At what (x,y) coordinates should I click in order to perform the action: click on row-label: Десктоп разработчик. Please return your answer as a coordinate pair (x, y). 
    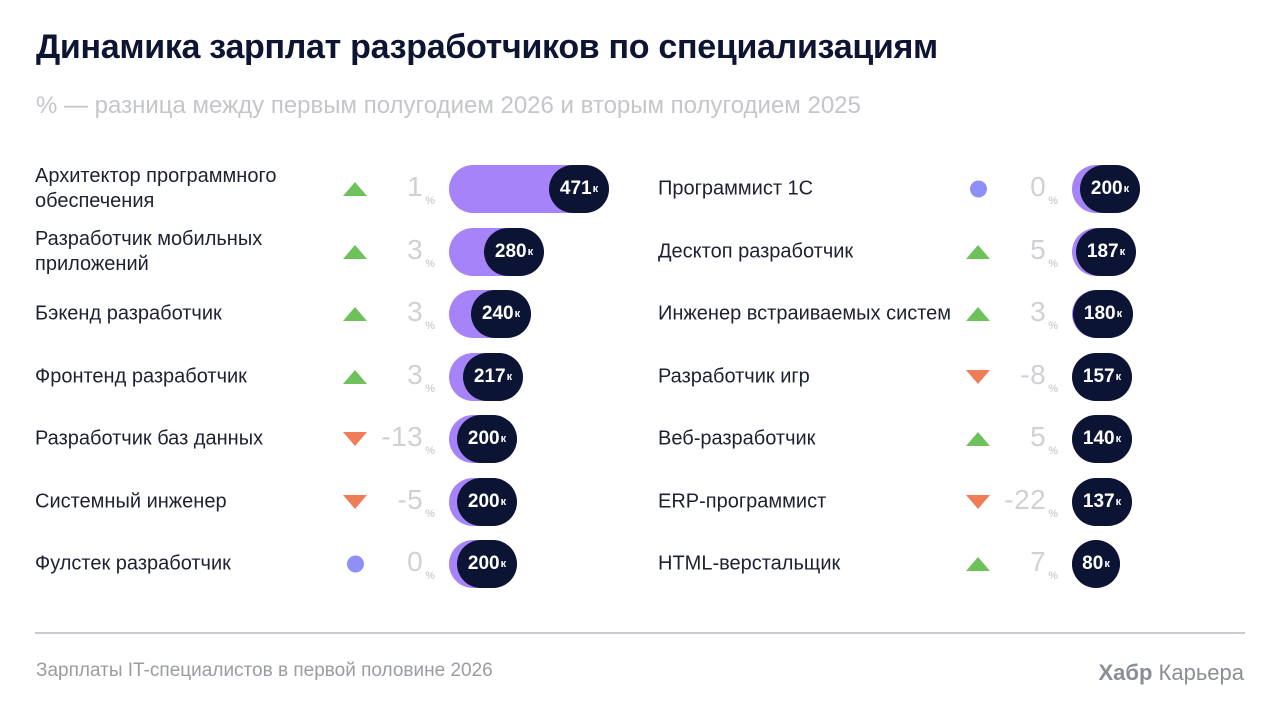
    Looking at the image, I should click on (756, 251).